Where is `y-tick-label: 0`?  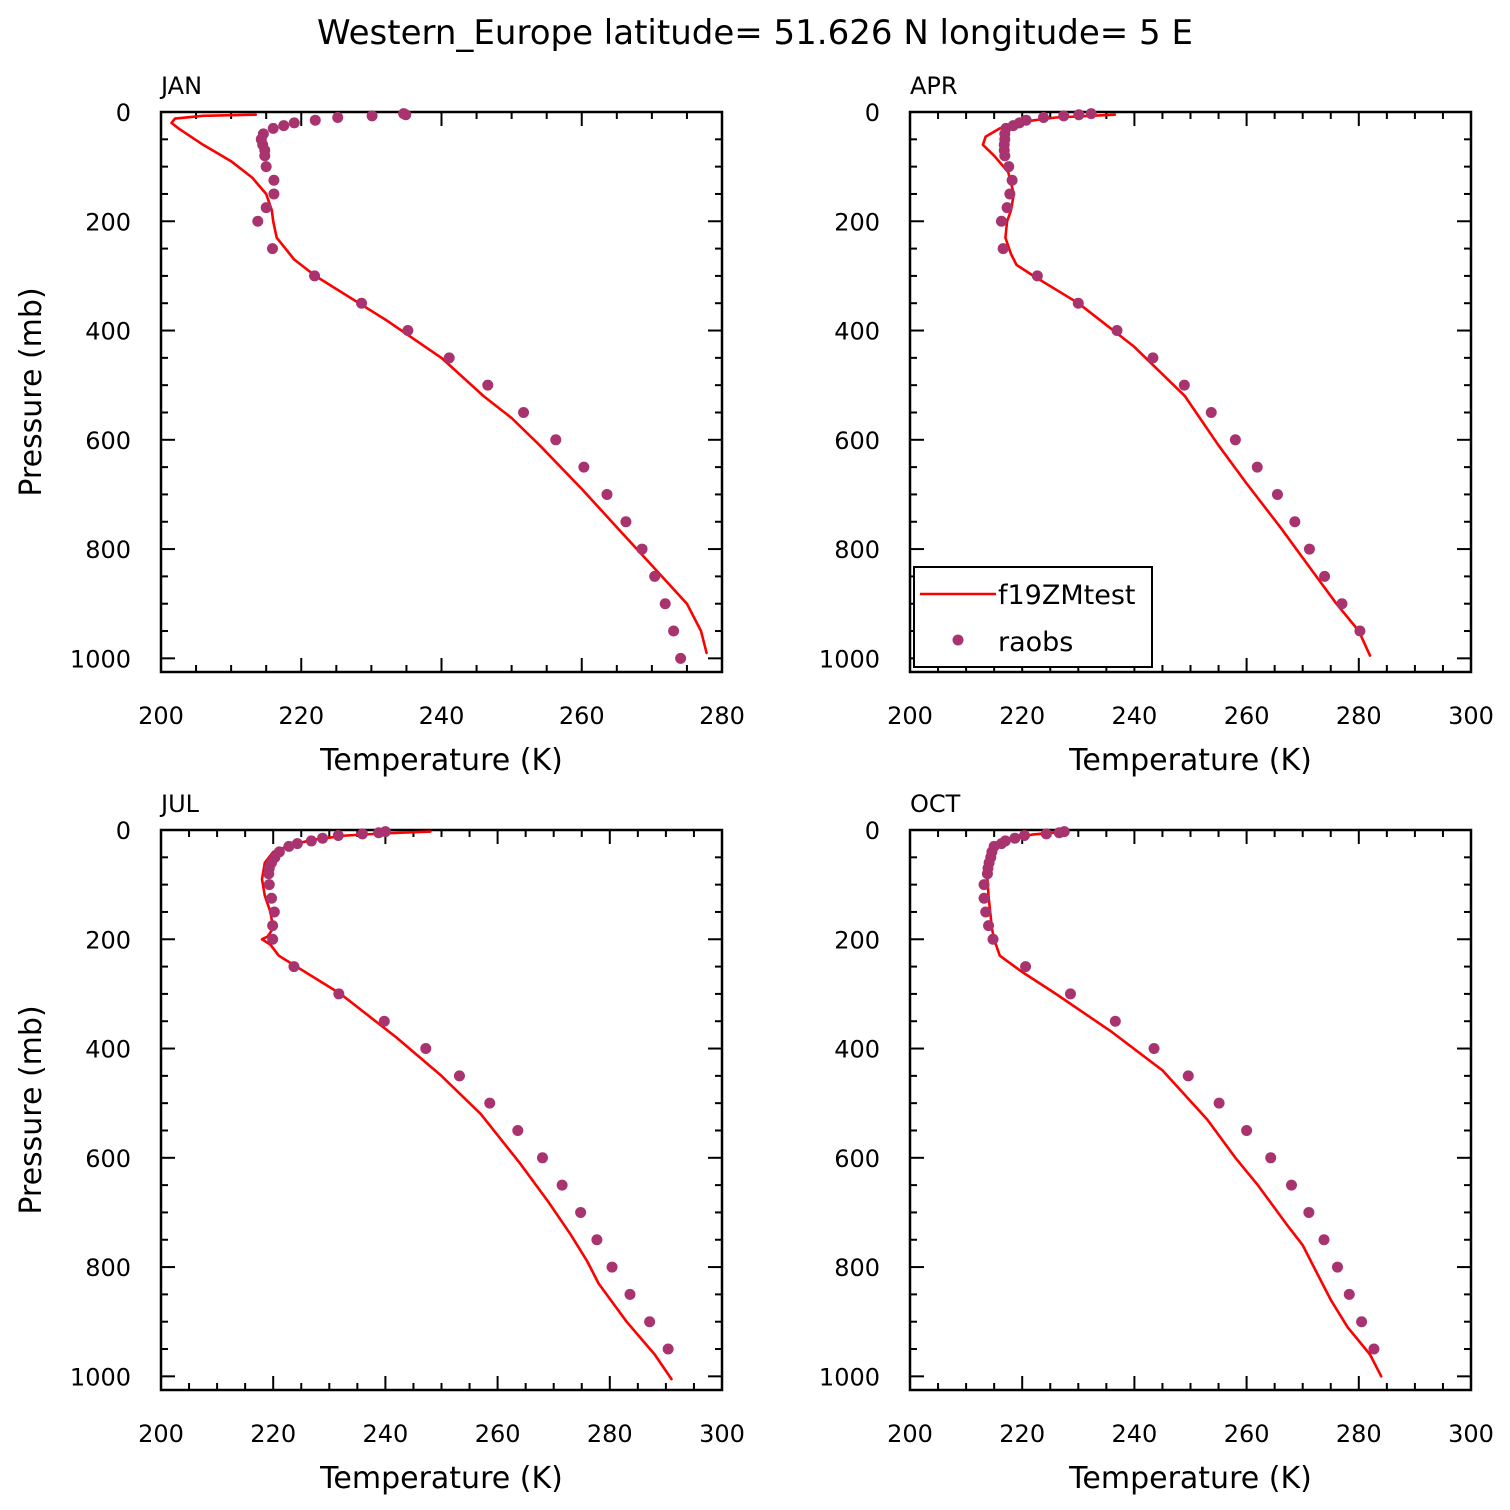 y-tick-label: 0 is located at coordinates (872, 113).